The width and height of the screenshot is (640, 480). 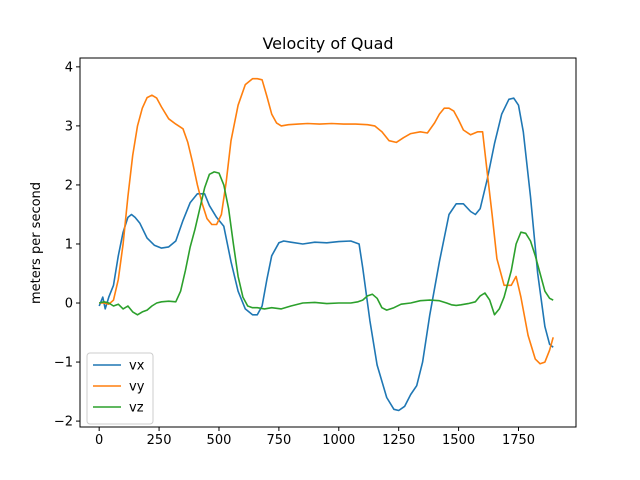 I want to click on chart-title: Velocity of Quad, so click(x=327, y=43).